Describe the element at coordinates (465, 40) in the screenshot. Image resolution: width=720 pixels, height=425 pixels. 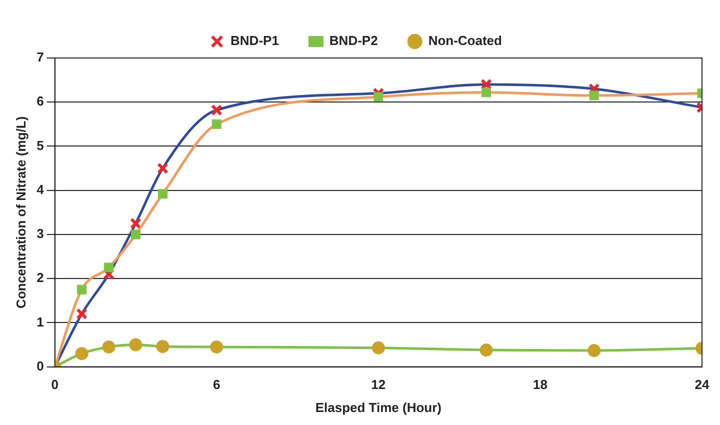
I see `legend-label: Non-Coated` at that location.